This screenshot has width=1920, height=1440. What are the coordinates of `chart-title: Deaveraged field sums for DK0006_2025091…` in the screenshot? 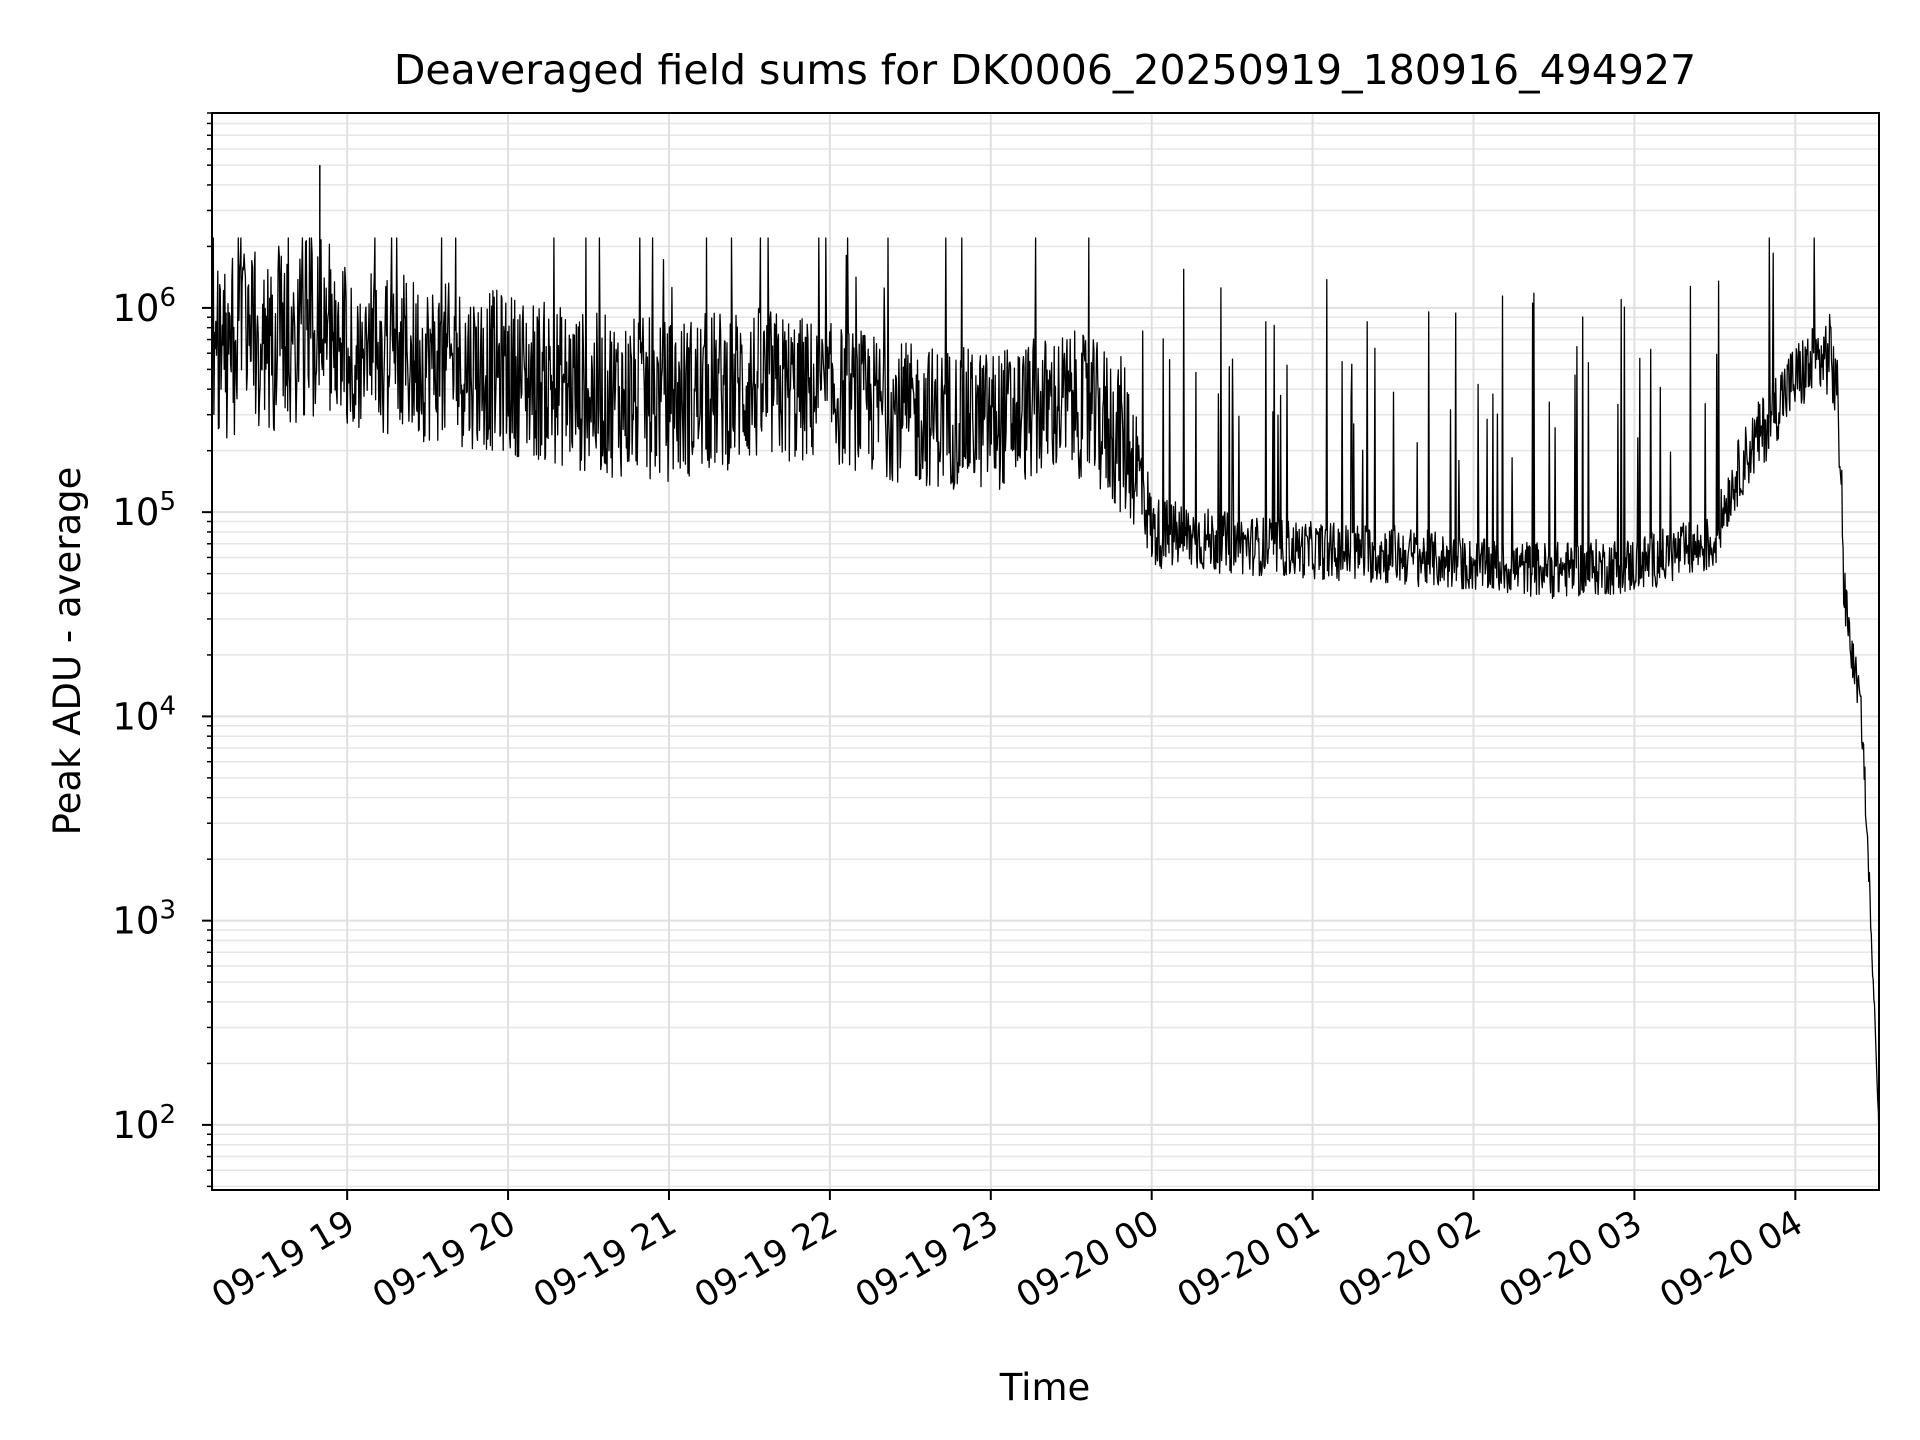 It's located at (1045, 70).